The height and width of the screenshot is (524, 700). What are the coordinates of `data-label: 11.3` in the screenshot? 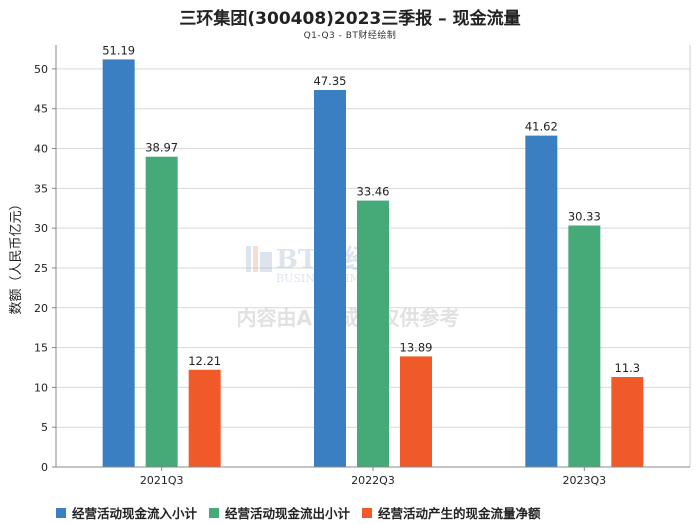 It's located at (628, 368).